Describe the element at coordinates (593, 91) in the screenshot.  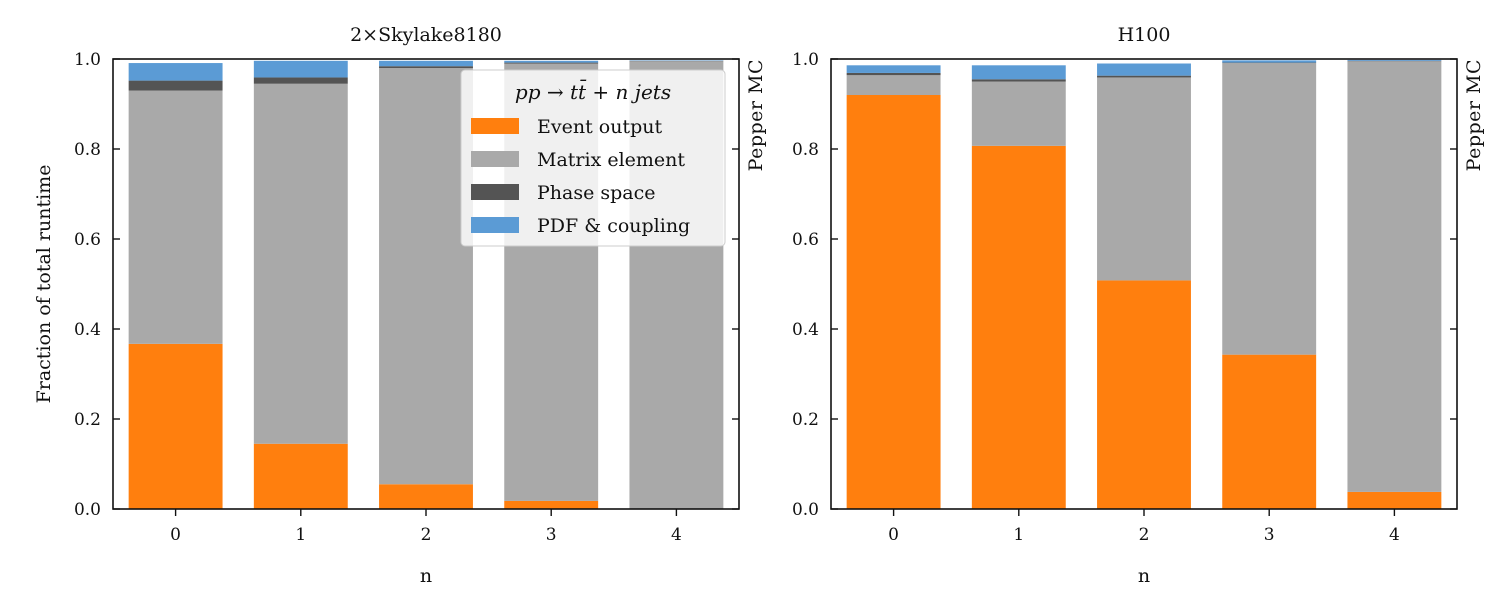
I see `legend-title: pp → tt̄ + n jets` at that location.